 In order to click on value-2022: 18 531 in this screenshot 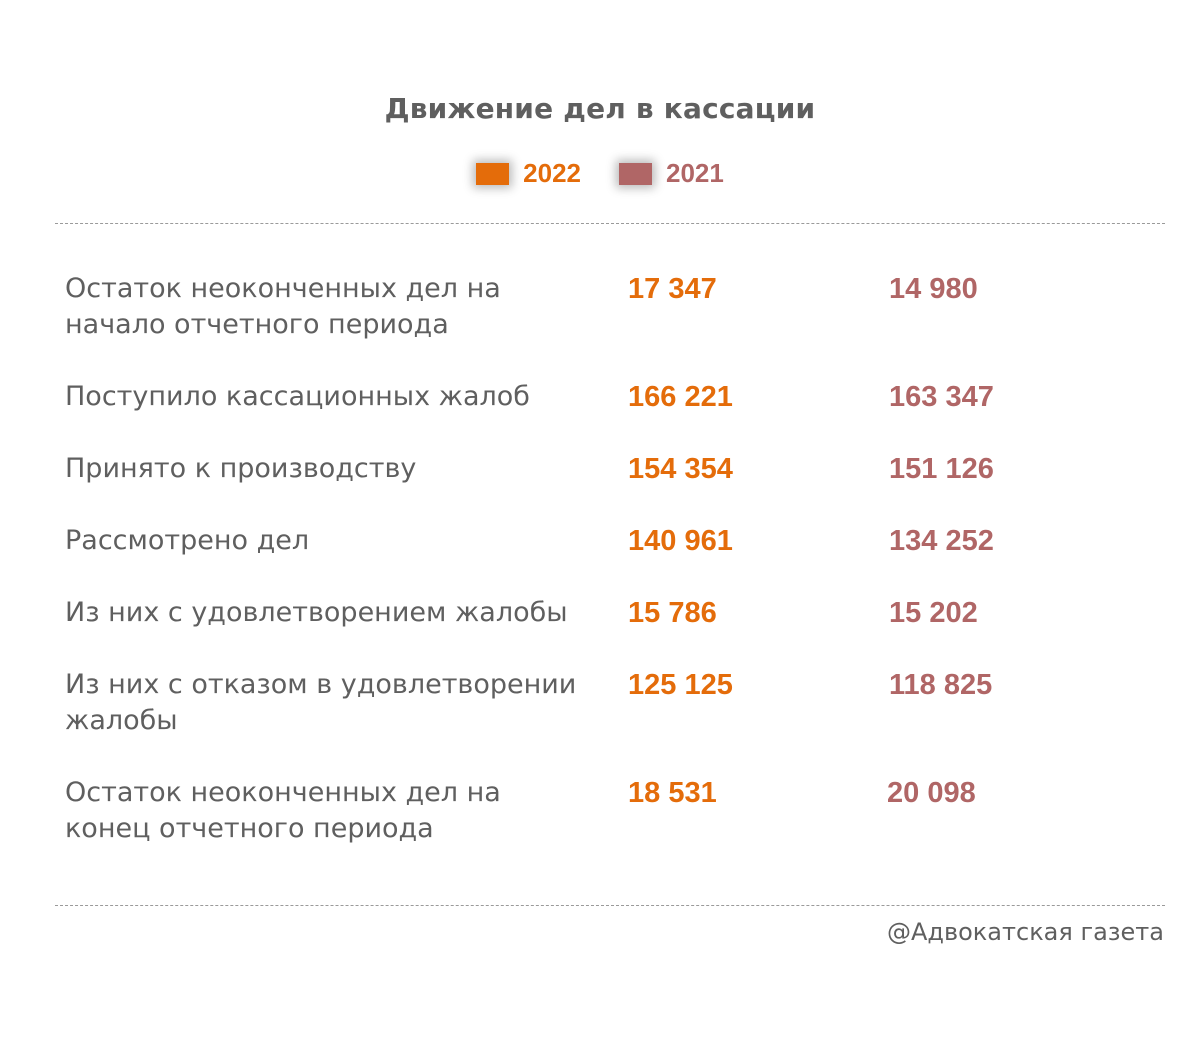, I will do `click(672, 793)`.